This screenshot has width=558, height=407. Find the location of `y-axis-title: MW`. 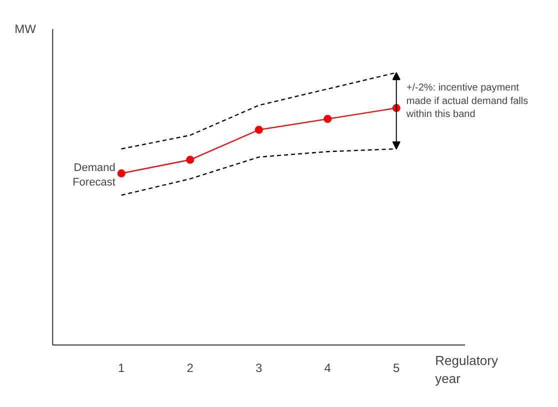

y-axis-title: MW is located at coordinates (25, 29).